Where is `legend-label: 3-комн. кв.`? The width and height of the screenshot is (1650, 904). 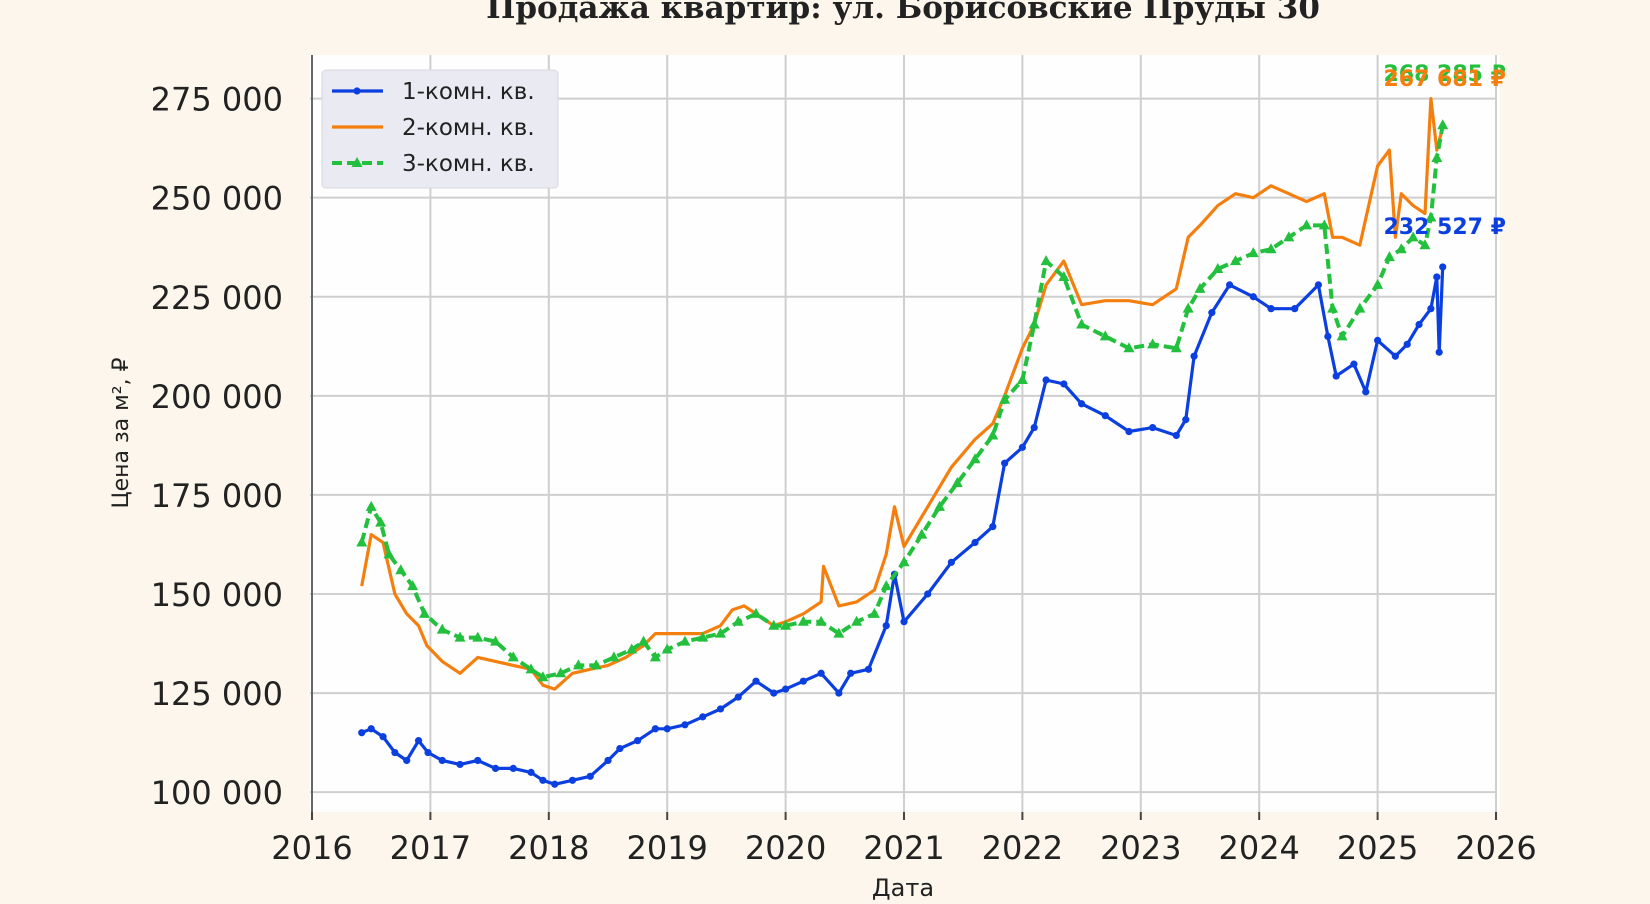 legend-label: 3-комн. кв. is located at coordinates (468, 164).